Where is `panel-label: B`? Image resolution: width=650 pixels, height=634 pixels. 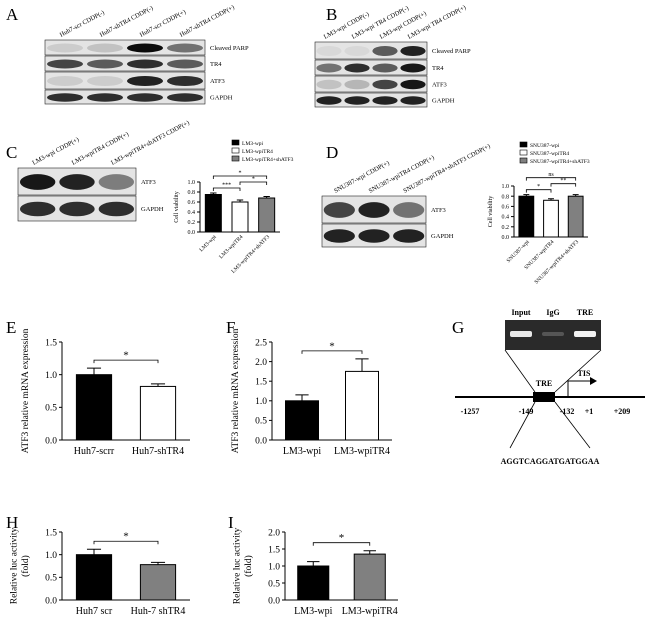 panel-label: B is located at coordinates (331, 14).